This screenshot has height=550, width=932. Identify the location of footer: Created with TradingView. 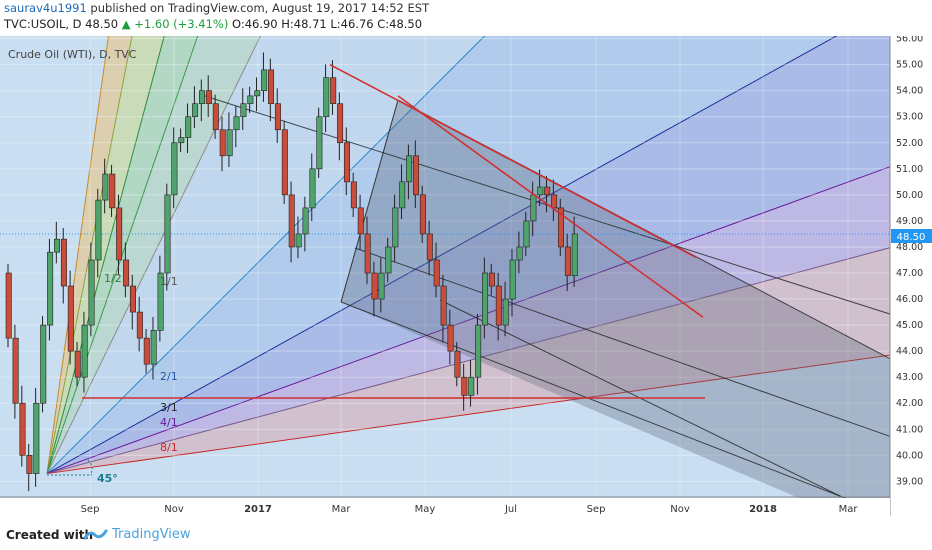
(466, 535).